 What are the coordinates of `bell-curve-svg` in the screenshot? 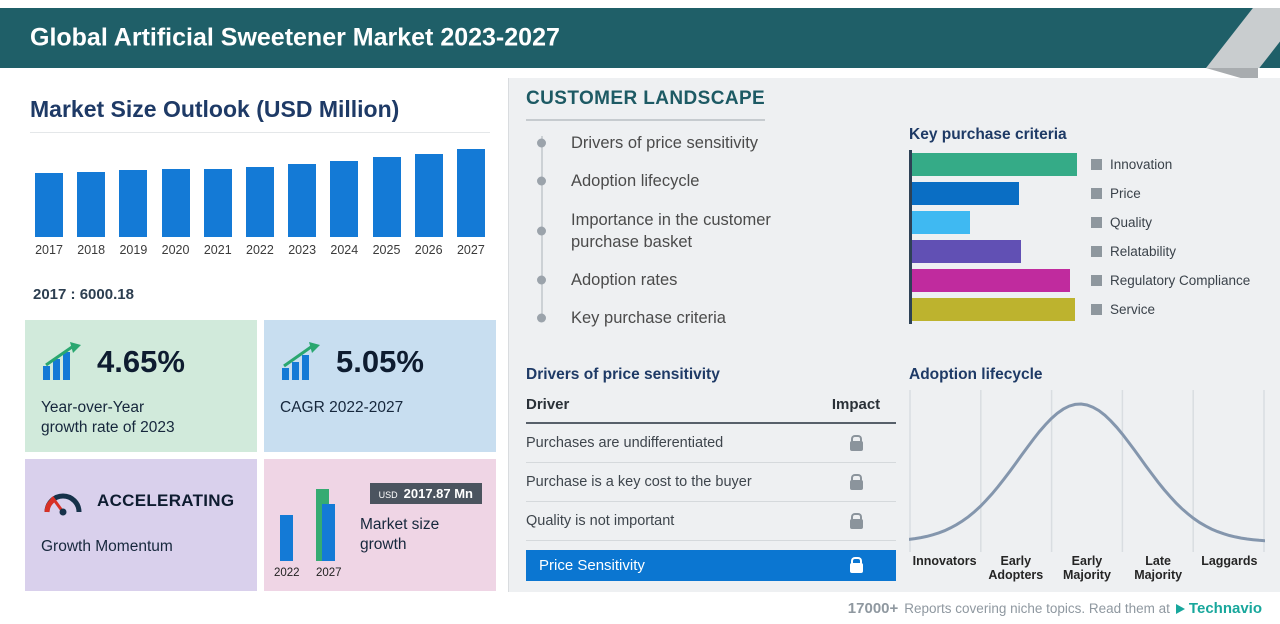 It's located at (1087, 471).